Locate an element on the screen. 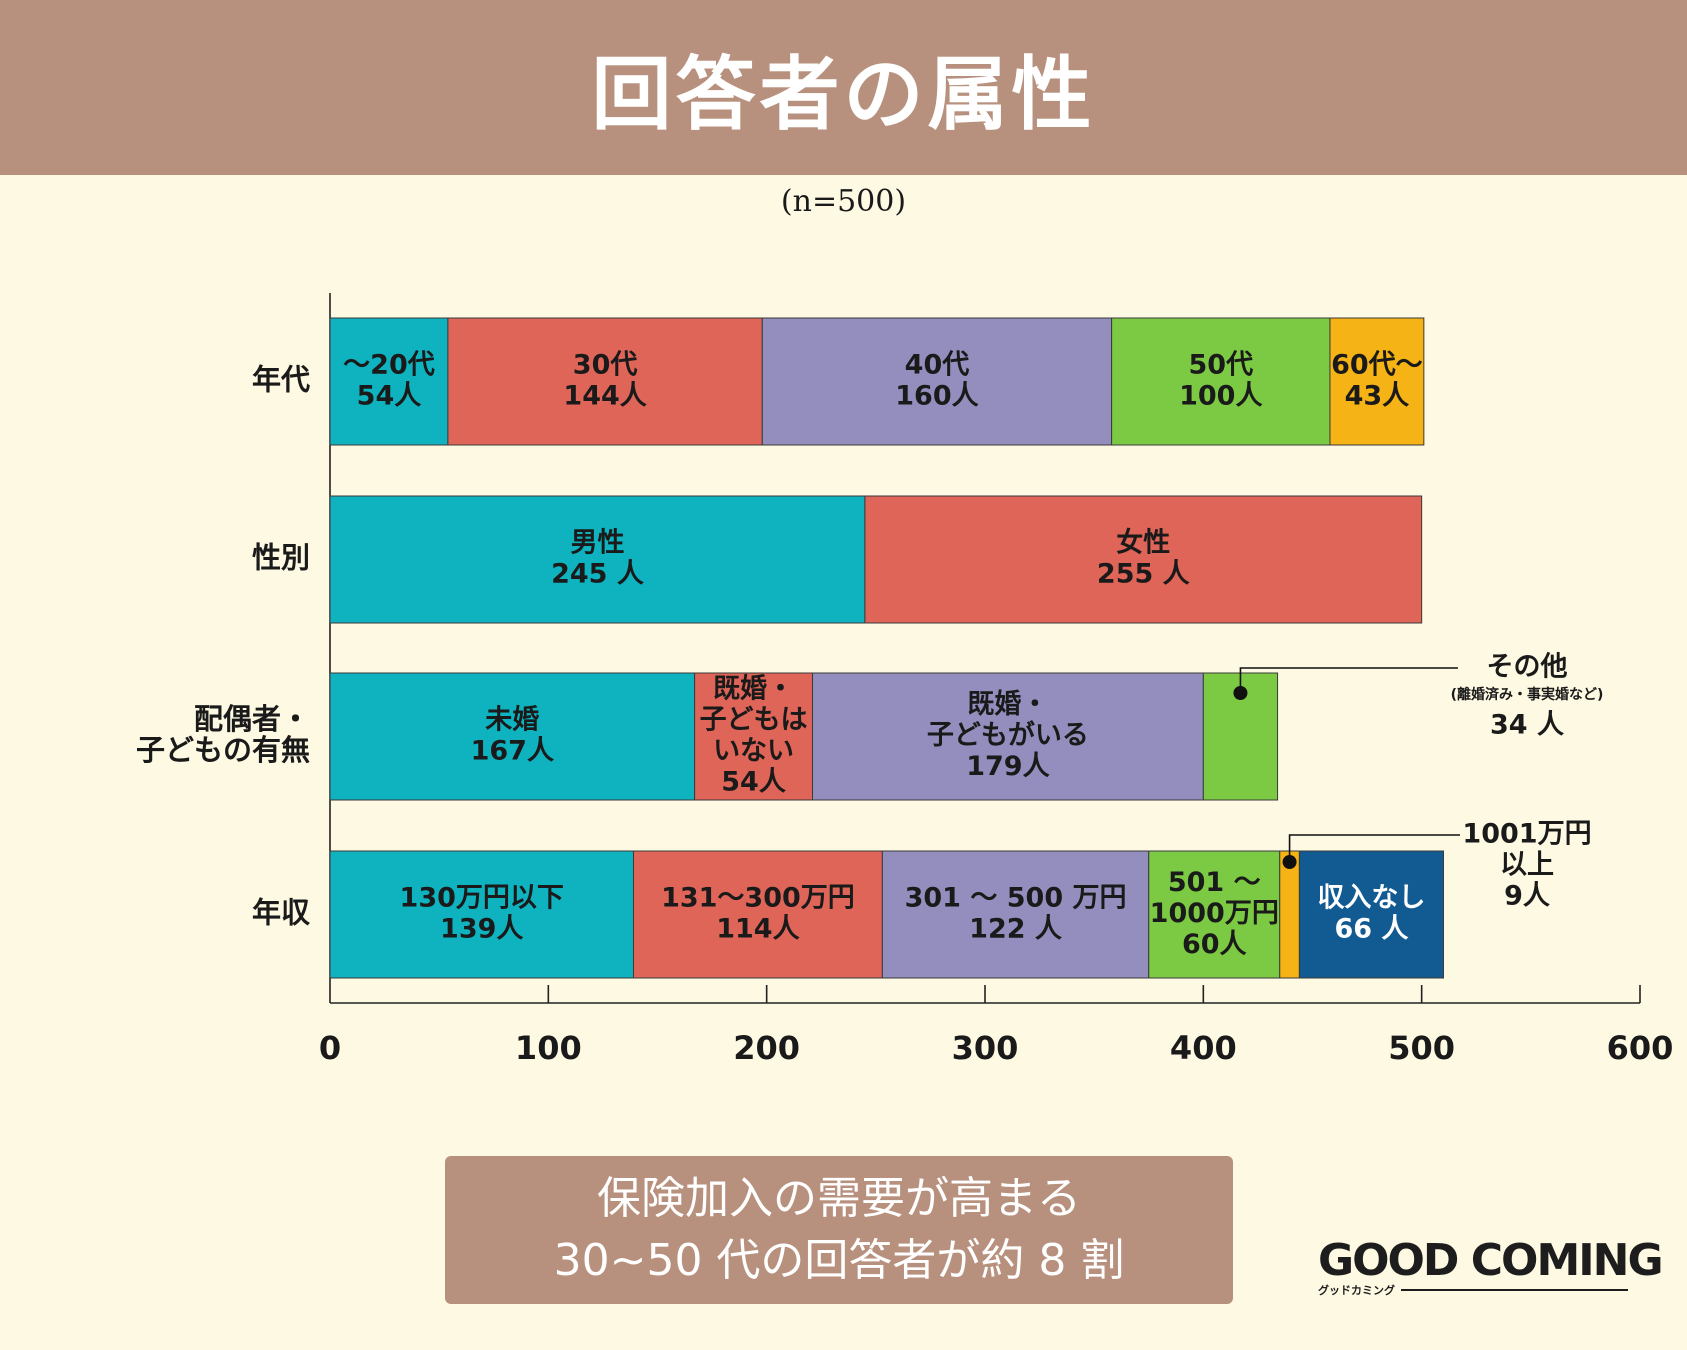  callout-note: (離婚済み・事実婚など) is located at coordinates (1527, 694).